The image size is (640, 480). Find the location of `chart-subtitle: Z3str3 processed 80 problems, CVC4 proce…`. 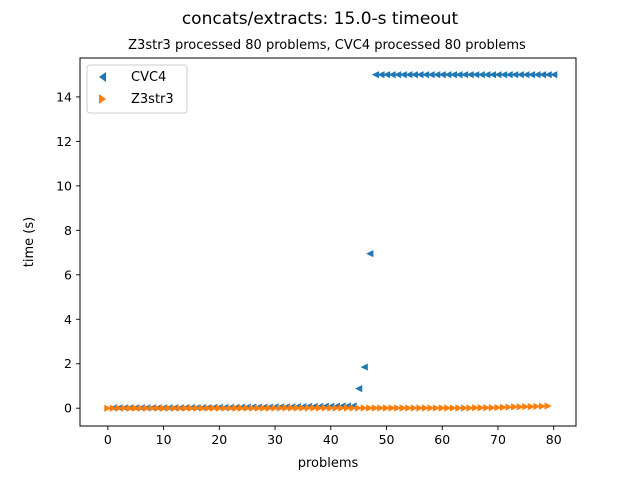

chart-subtitle: Z3str3 processed 80 problems, CVC4 proce… is located at coordinates (327, 45).